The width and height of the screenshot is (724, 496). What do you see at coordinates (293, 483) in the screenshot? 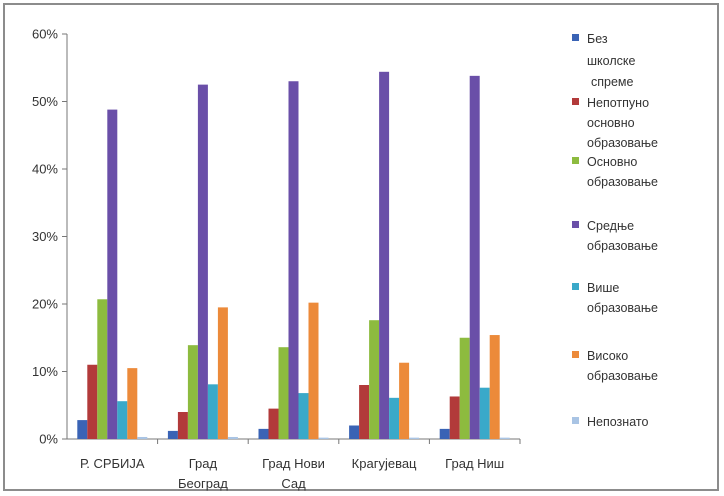
I see `x-category-label: Сад` at bounding box center [293, 483].